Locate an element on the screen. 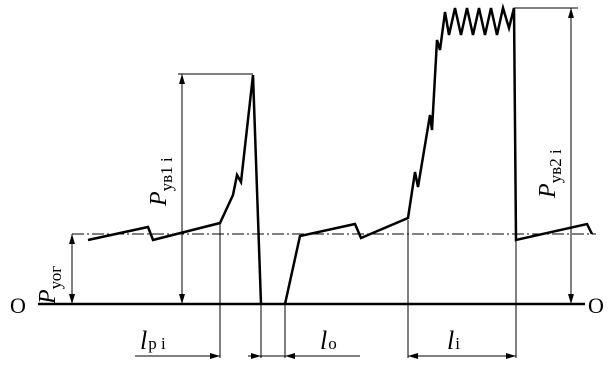  origin-right-label: O is located at coordinates (596, 305).